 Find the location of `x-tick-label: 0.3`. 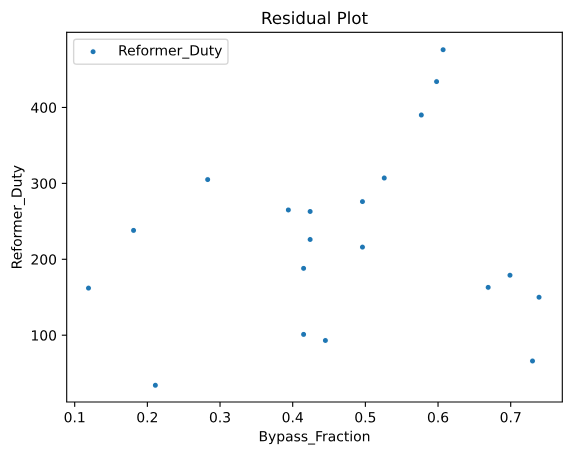

x-tick-label: 0.3 is located at coordinates (220, 417).